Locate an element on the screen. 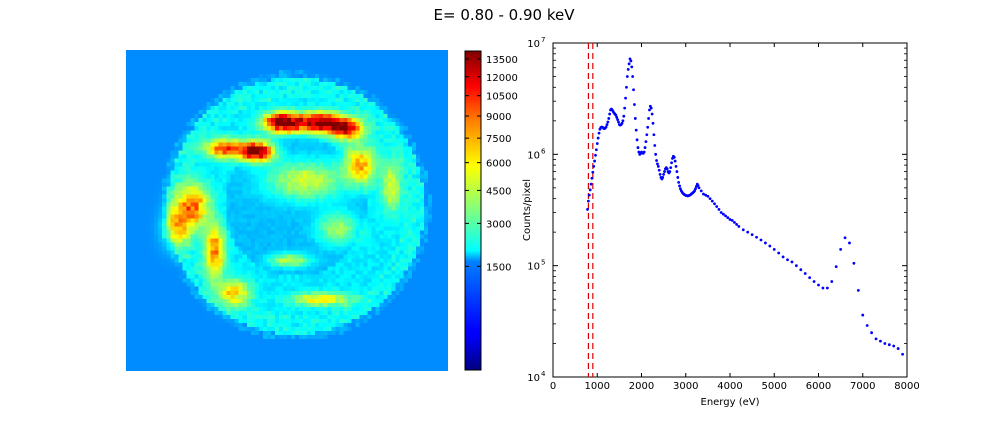 The height and width of the screenshot is (432, 1008). colorbar-ticks: 1500 3000 4500 6000 7500 9000 10500 12000 13500 is located at coordinates (491, 164).